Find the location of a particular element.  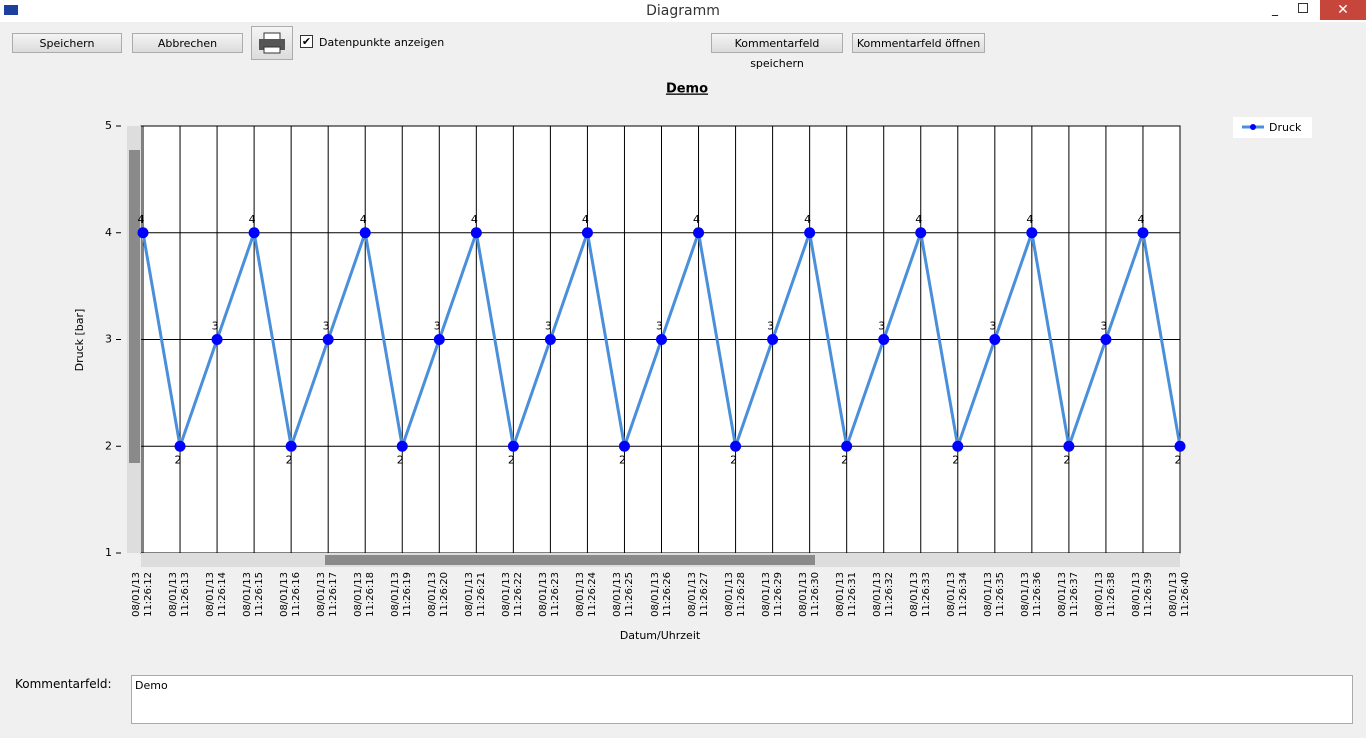

checkbox: ✔ is located at coordinates (306, 41).